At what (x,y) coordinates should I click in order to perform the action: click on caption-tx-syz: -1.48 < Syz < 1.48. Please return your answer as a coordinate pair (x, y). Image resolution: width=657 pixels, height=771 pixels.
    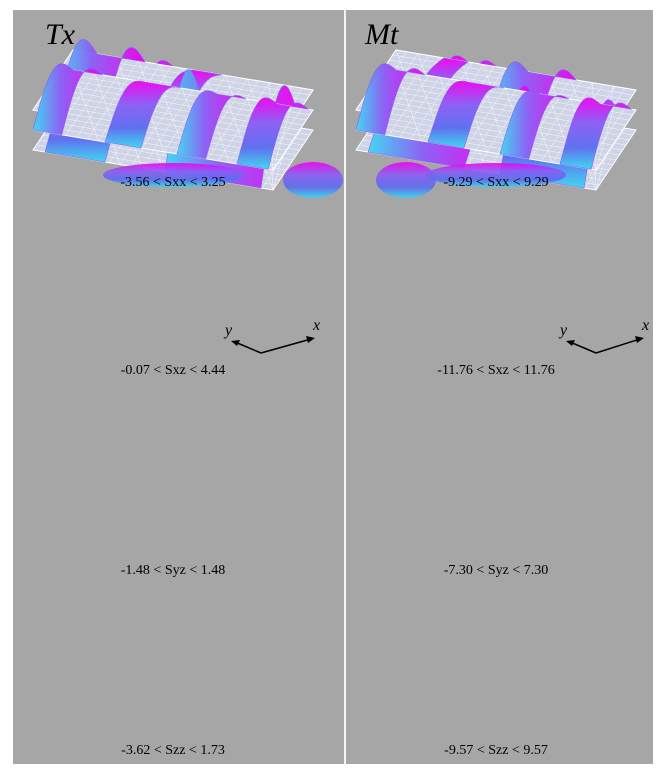
    Looking at the image, I should click on (173, 570).